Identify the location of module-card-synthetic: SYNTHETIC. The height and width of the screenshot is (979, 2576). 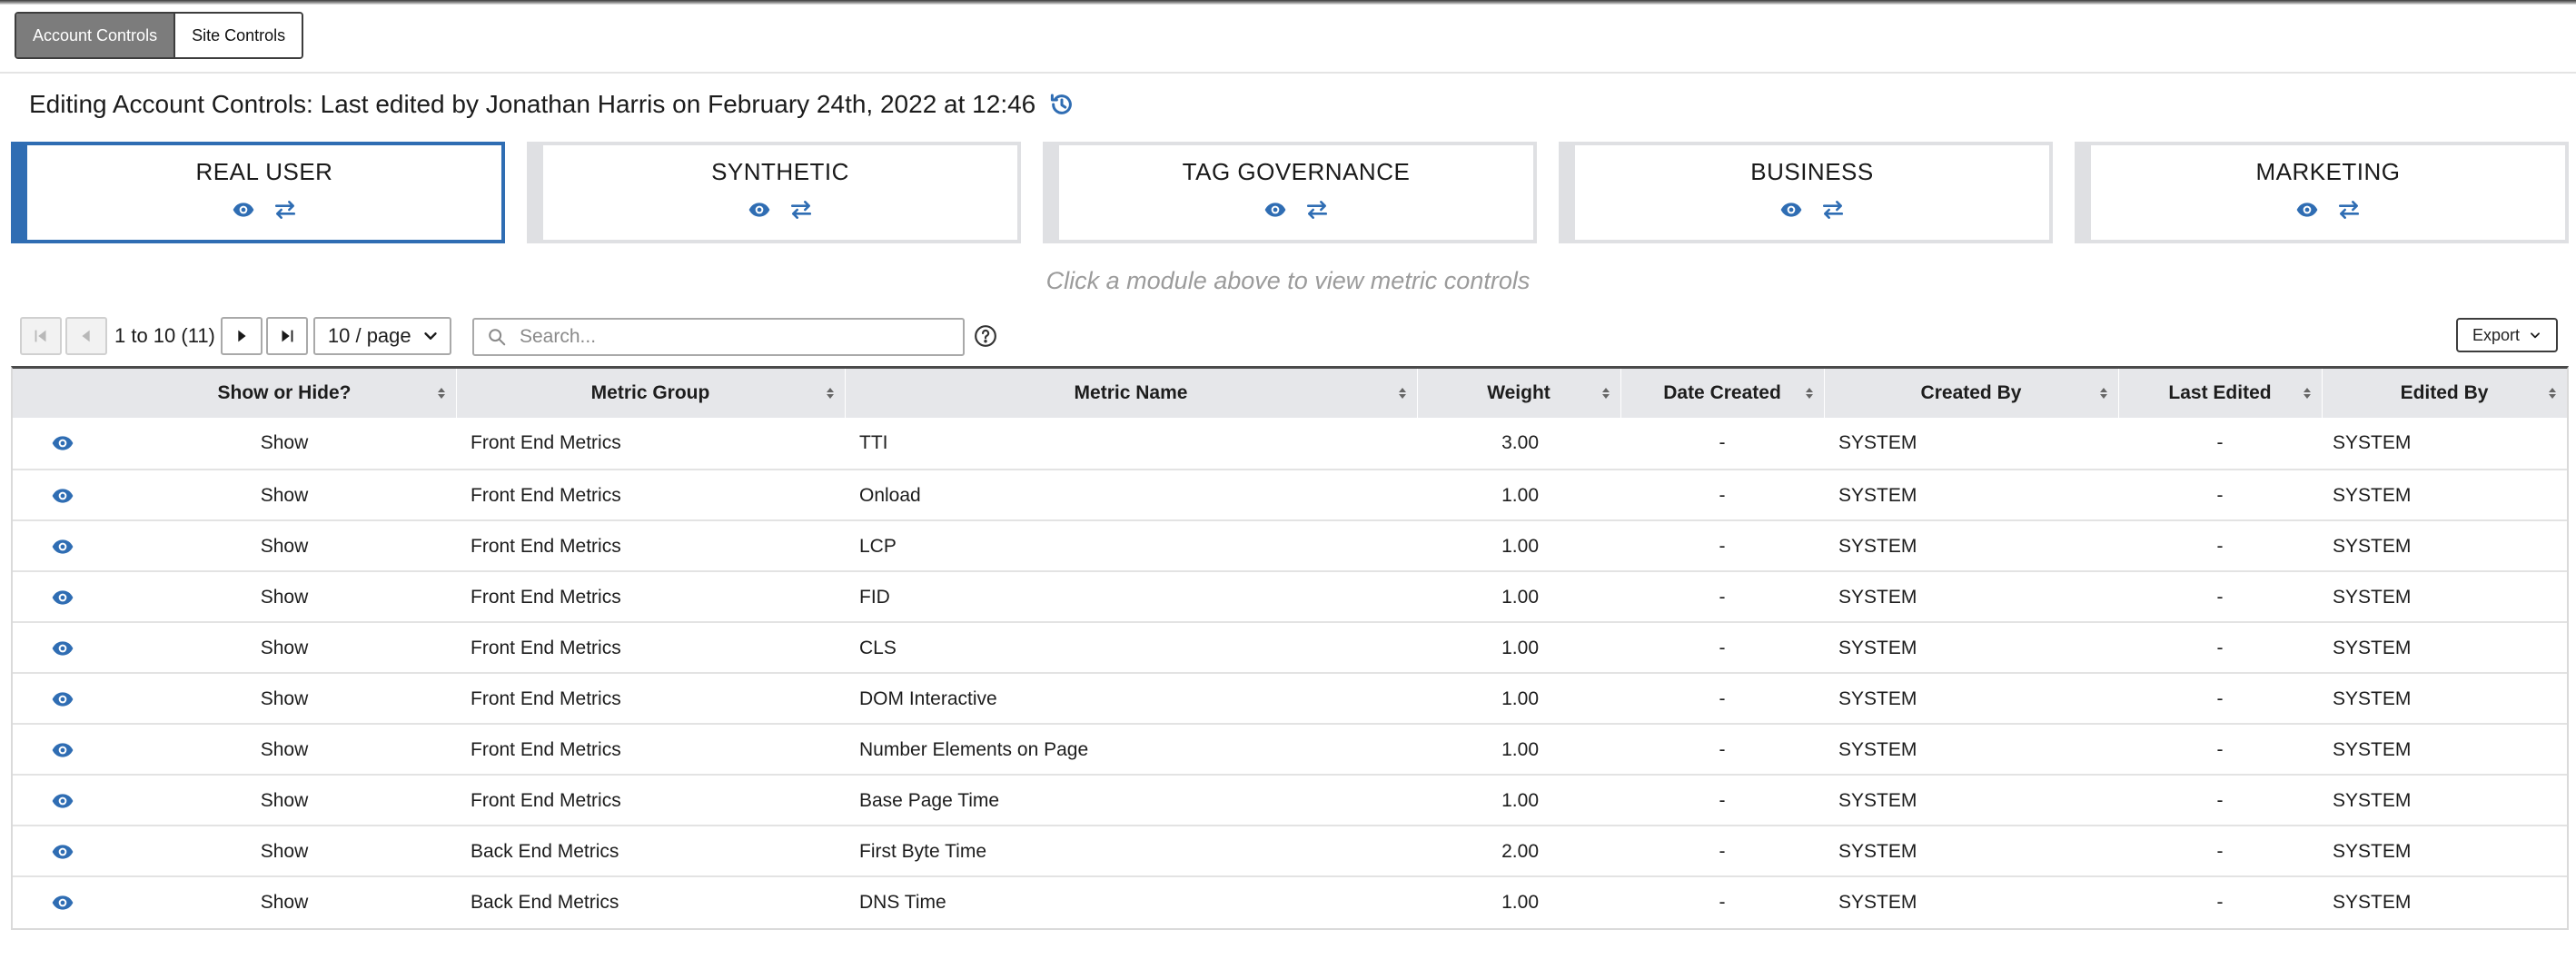
(774, 192).